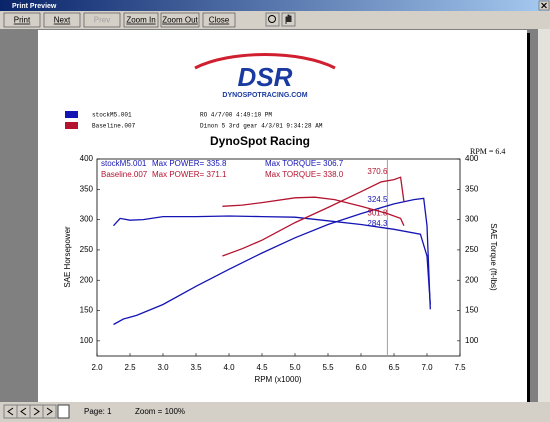 This screenshot has width=550, height=422. Describe the element at coordinates (98, 411) in the screenshot. I see `status-page: Page: 1` at that location.